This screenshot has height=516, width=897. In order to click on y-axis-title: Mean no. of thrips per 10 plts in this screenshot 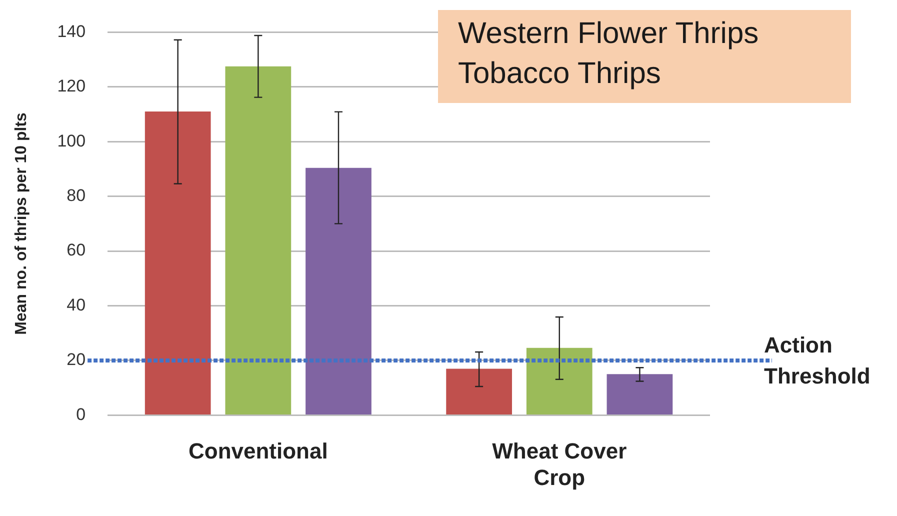, I will do `click(21, 223)`.